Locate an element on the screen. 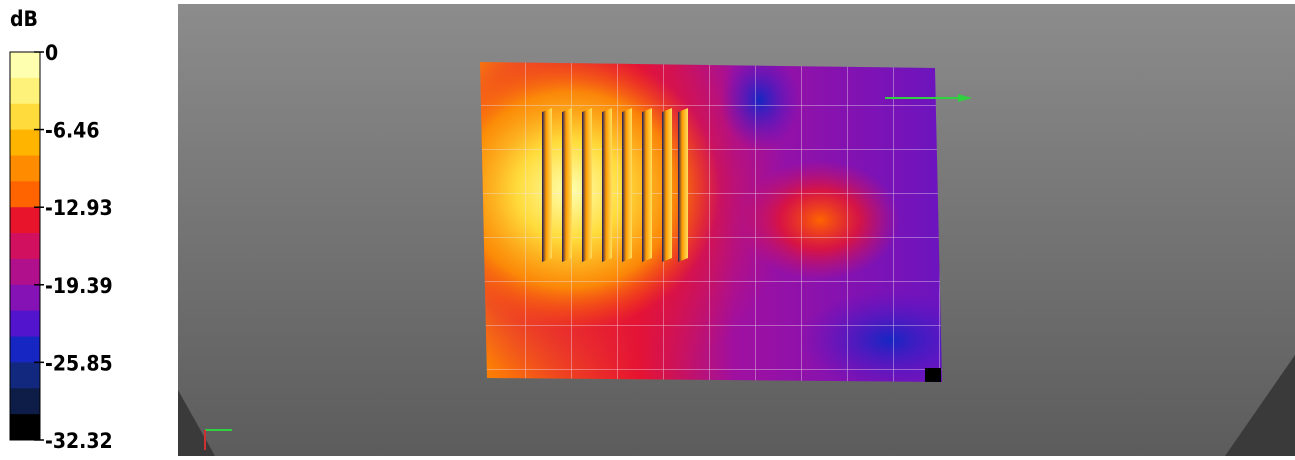  corner-shadow is located at coordinates (1260, 405).